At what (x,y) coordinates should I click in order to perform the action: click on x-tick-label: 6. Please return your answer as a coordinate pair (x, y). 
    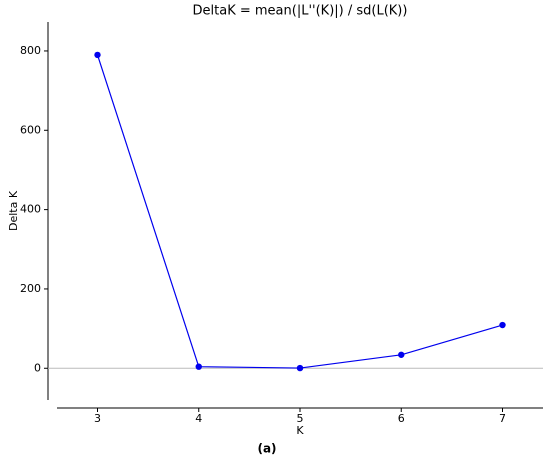
    Looking at the image, I should click on (401, 418).